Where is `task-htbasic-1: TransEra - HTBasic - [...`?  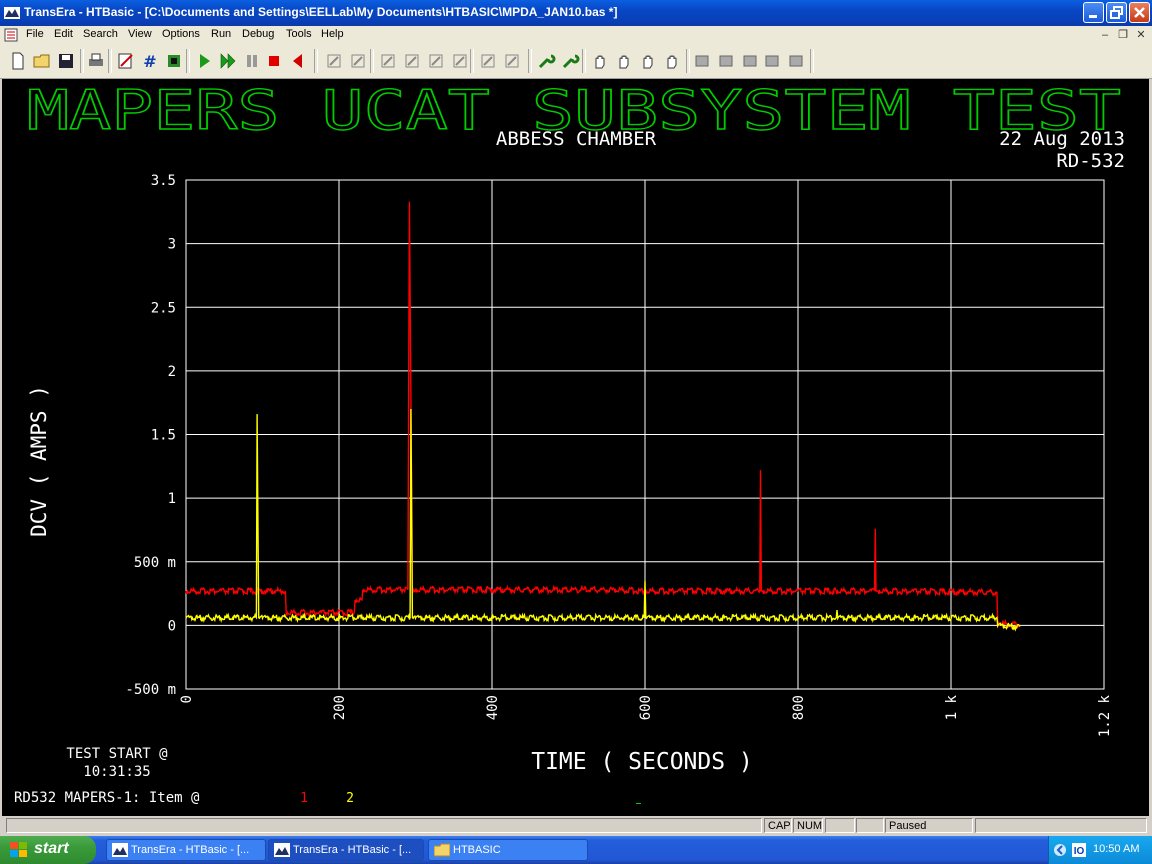 task-htbasic-1: TransEra - HTBasic - [... is located at coordinates (186, 850).